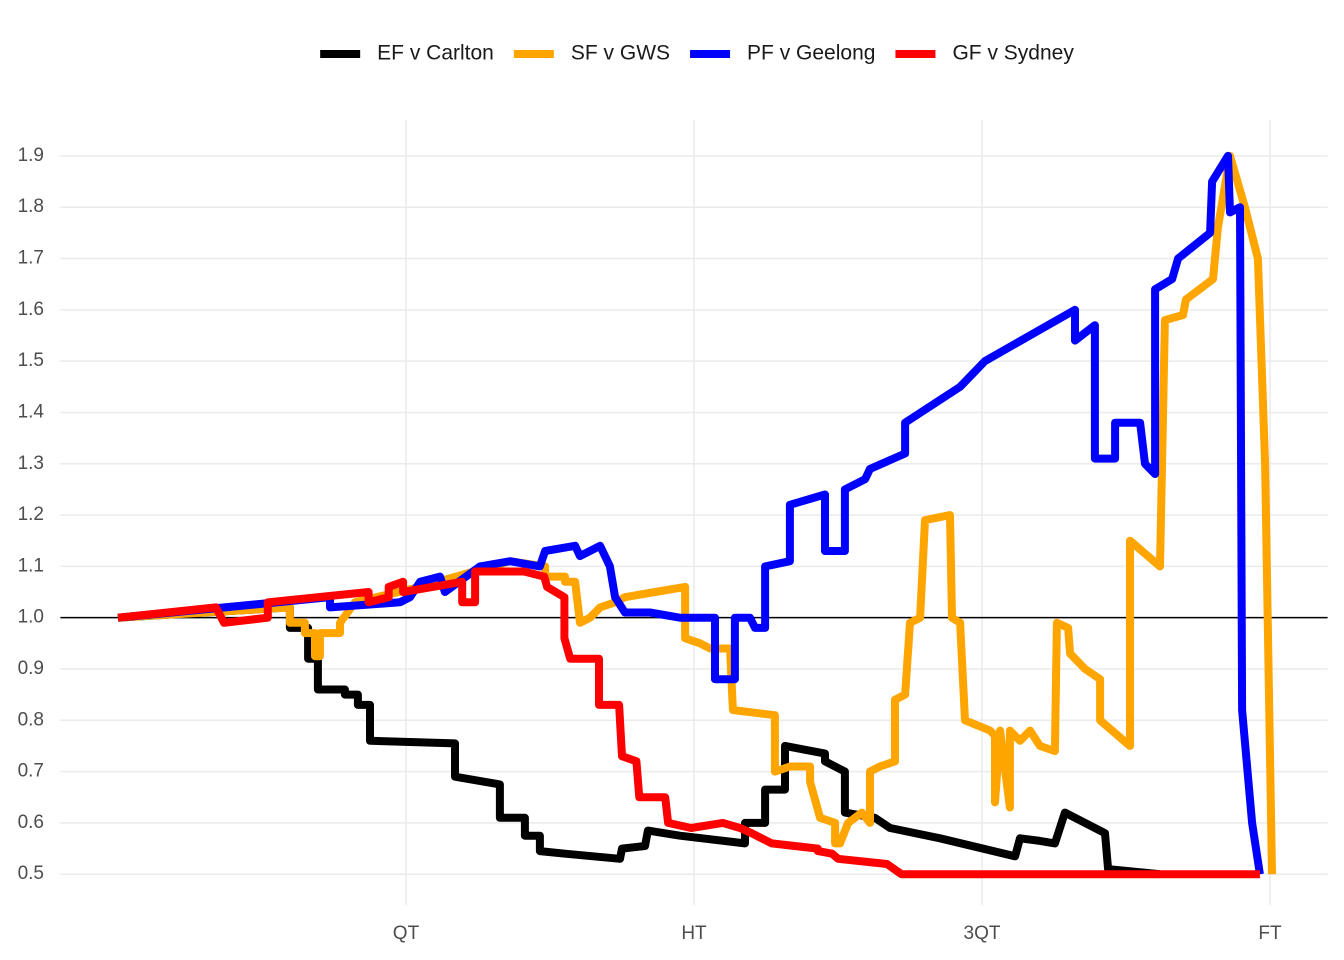 The image size is (1344, 960). I want to click on legend-label: GF v Sydney, so click(1013, 53).